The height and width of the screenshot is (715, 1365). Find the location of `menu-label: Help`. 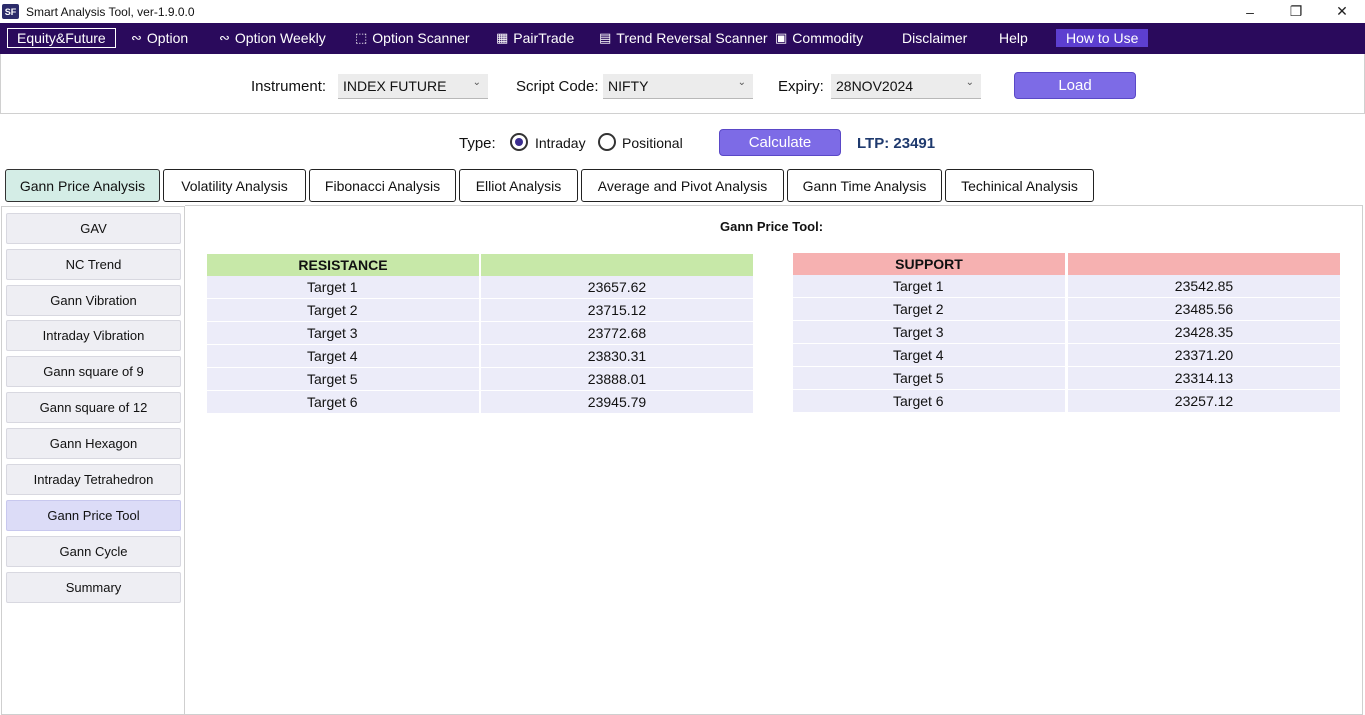

menu-label: Help is located at coordinates (1013, 38).